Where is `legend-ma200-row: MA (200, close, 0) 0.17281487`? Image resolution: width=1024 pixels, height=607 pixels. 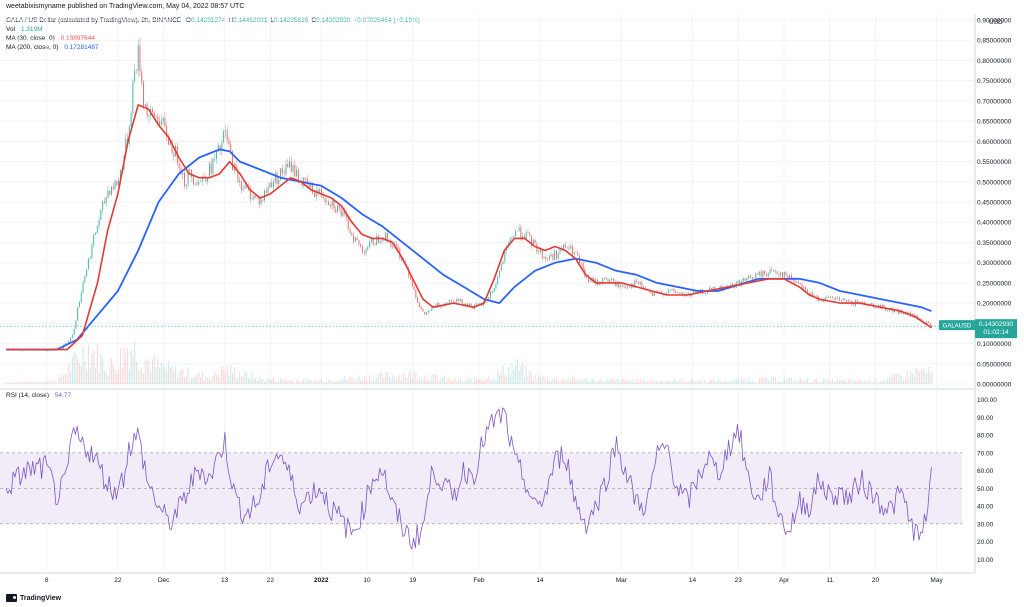 legend-ma200-row: MA (200, close, 0) 0.17281487 is located at coordinates (52, 47).